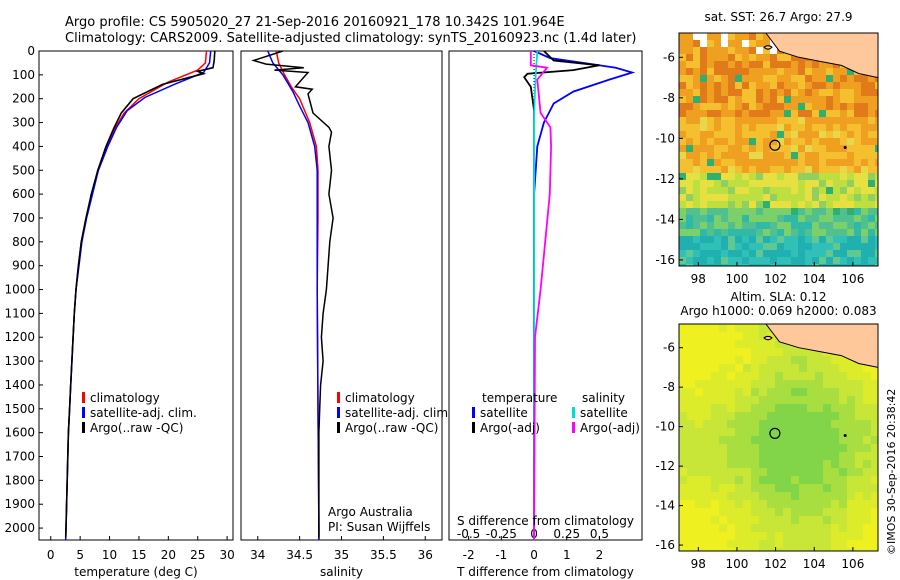 The height and width of the screenshot is (580, 900). I want to click on y-tick-label: 1300, so click(19, 361).